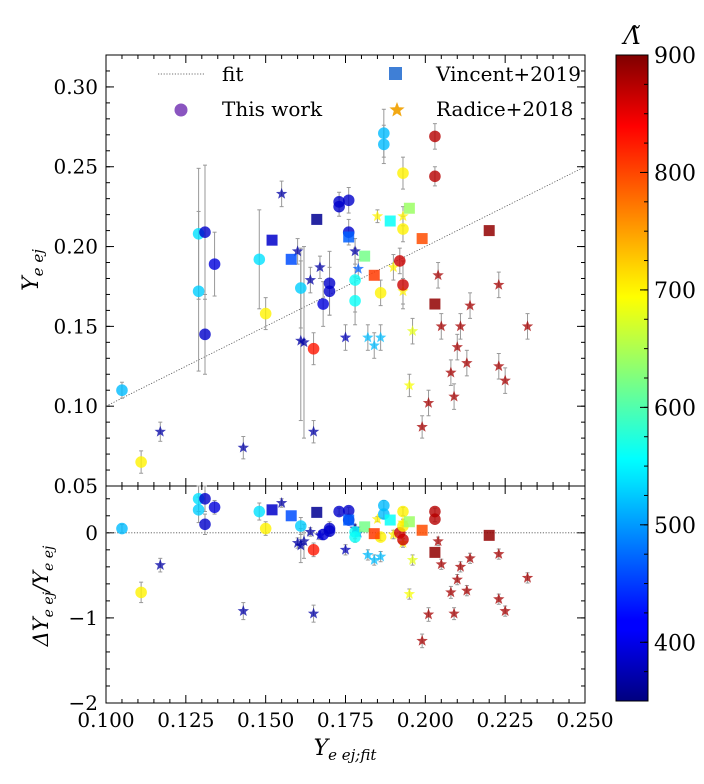 The width and height of the screenshot is (704, 784). Describe the element at coordinates (185, 720) in the screenshot. I see `x-tick-label: 0.125` at that location.